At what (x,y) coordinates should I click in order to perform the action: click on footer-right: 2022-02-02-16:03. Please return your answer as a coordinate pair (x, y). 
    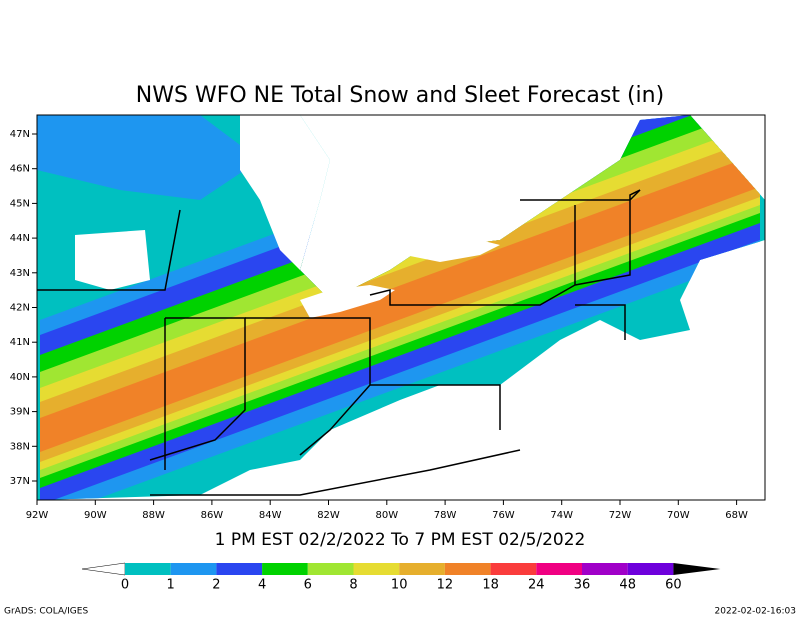
    Looking at the image, I should click on (756, 612).